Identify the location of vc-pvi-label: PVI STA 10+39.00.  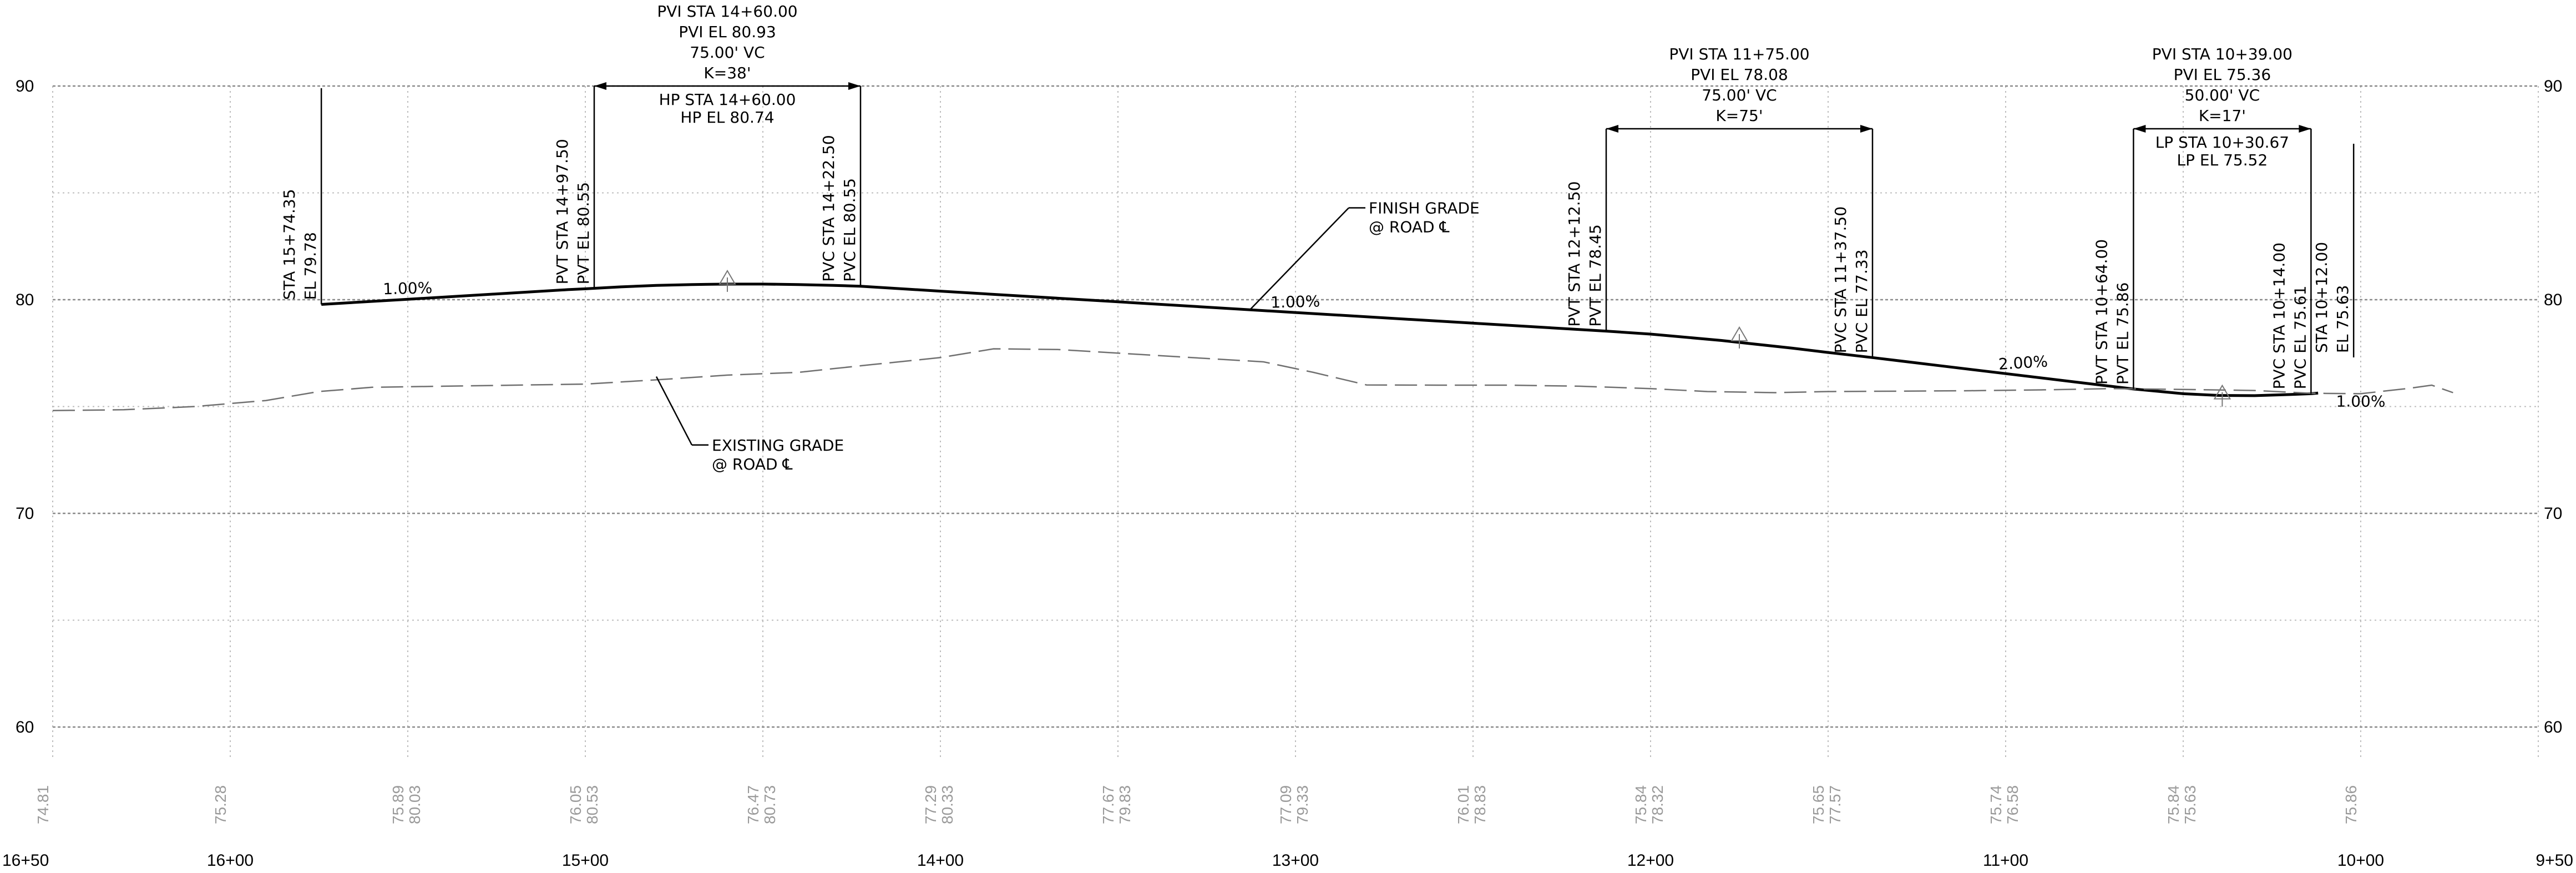
(2222, 54).